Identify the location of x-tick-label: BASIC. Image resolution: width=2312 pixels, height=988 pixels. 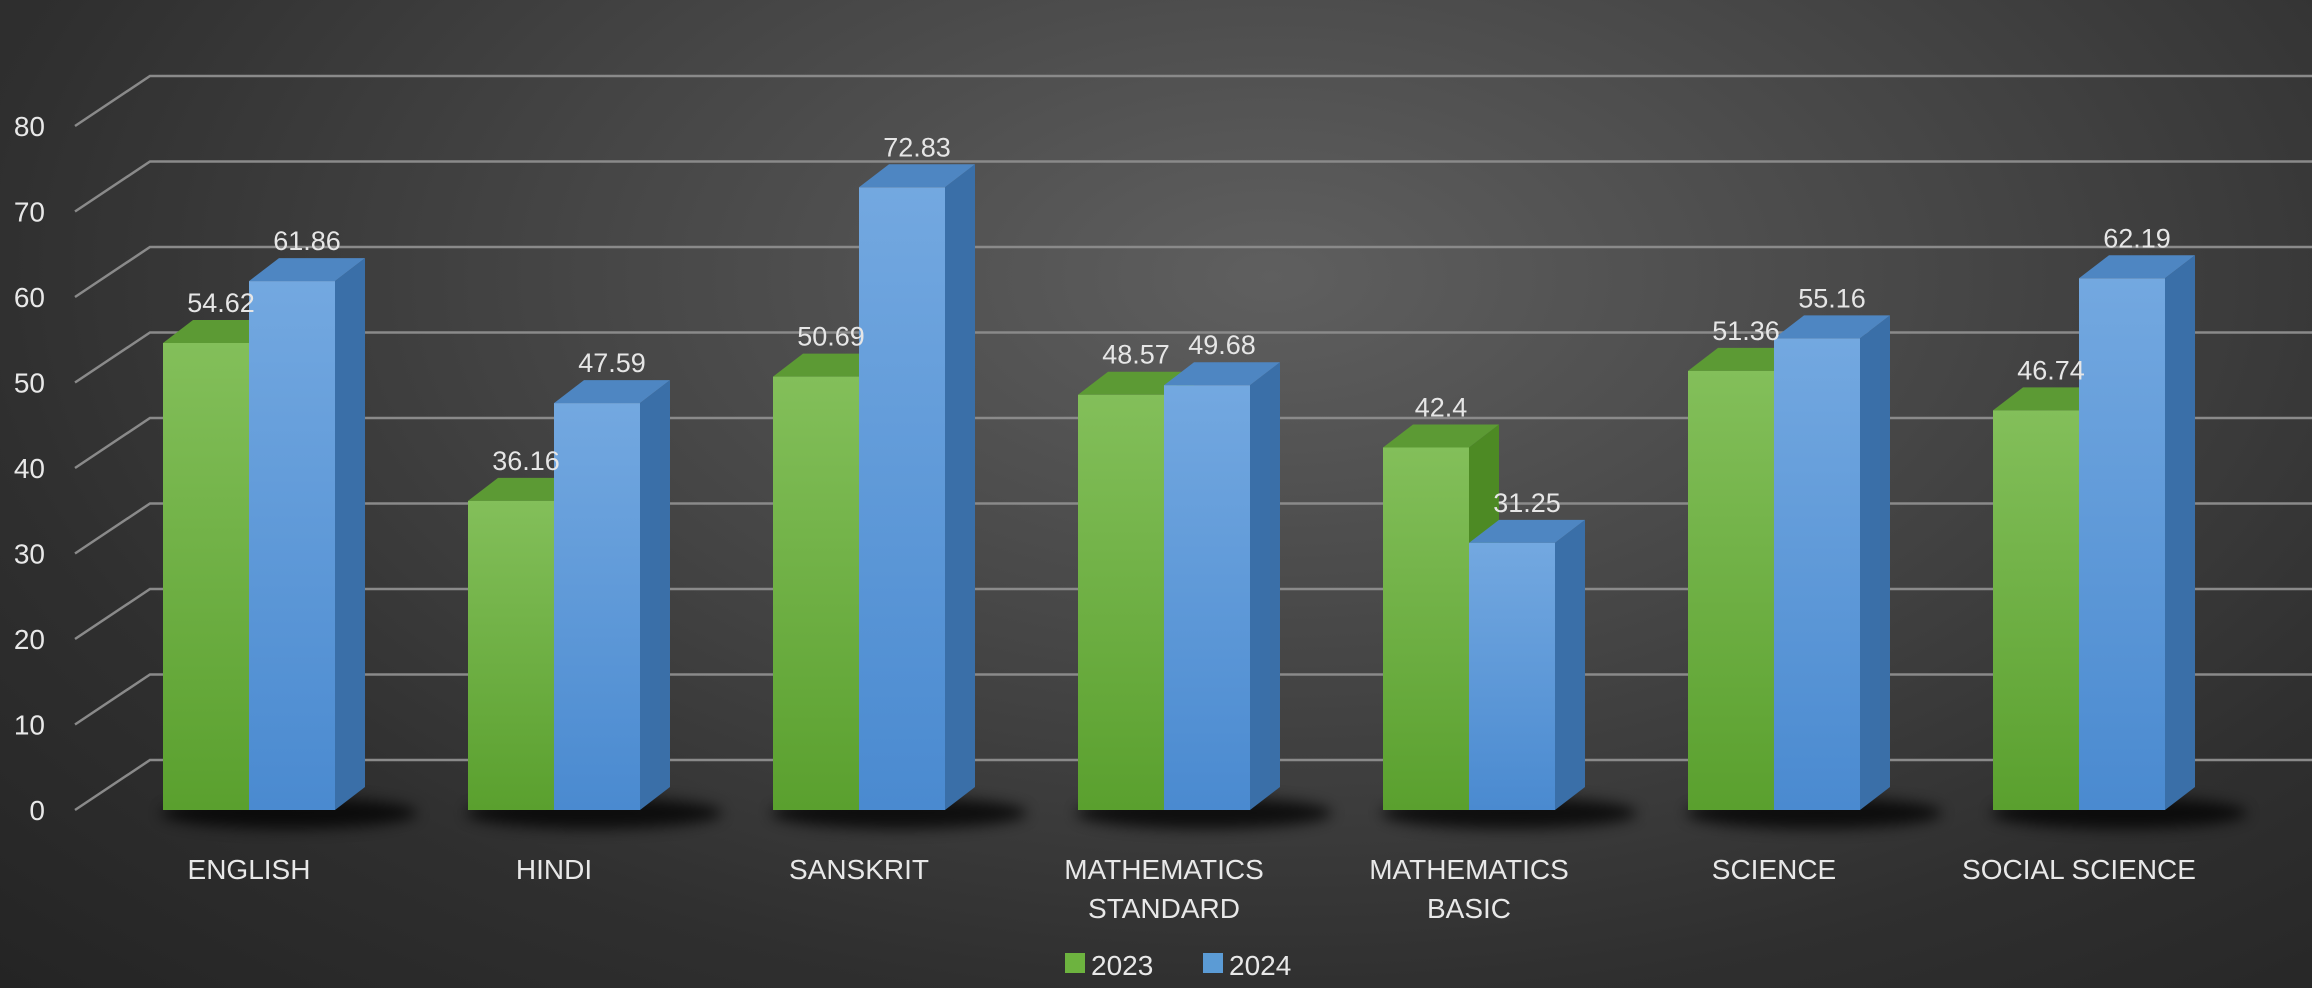
(1469, 908).